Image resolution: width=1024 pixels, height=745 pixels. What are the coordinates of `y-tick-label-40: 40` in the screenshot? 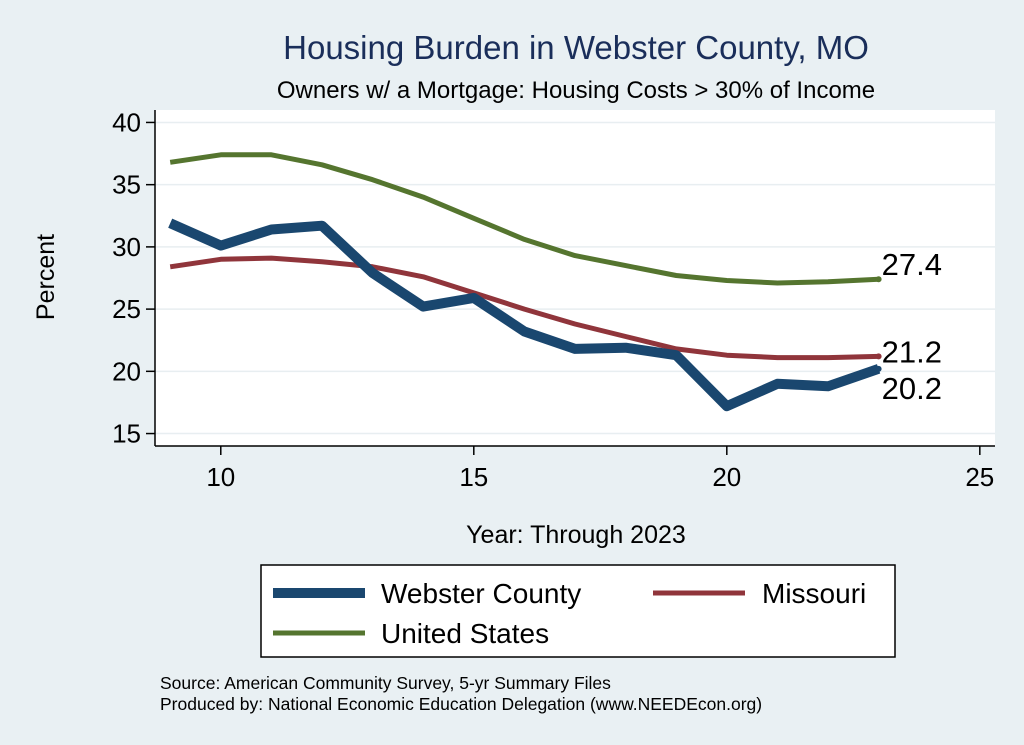 It's located at (126, 122).